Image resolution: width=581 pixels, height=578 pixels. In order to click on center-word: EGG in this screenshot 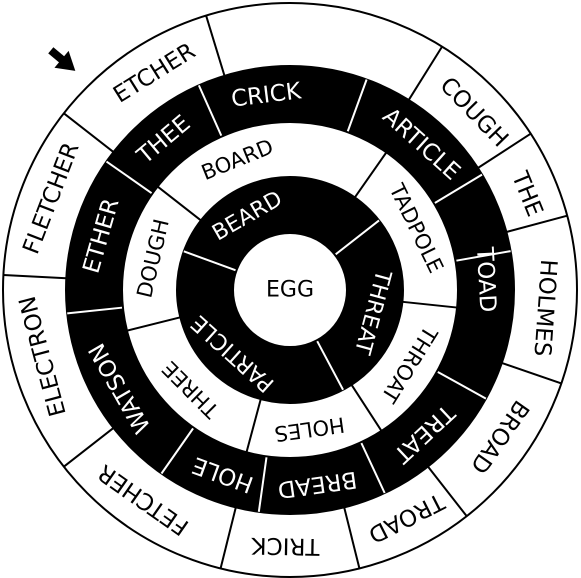, I will do `click(290, 290)`.